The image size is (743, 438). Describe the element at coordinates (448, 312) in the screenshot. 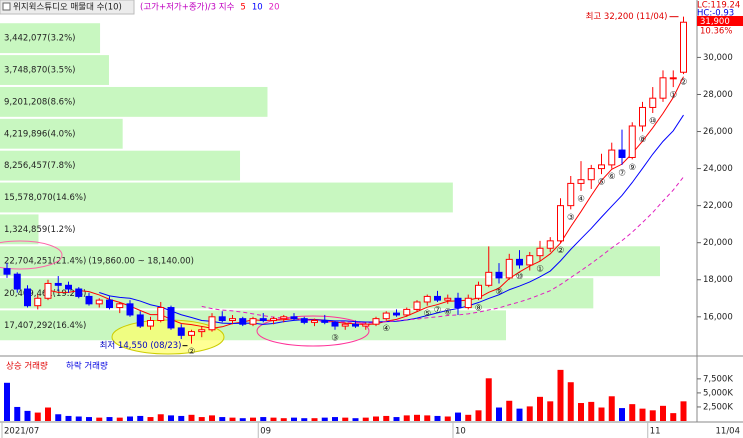

I see `rank-marker: ⑥` at that location.